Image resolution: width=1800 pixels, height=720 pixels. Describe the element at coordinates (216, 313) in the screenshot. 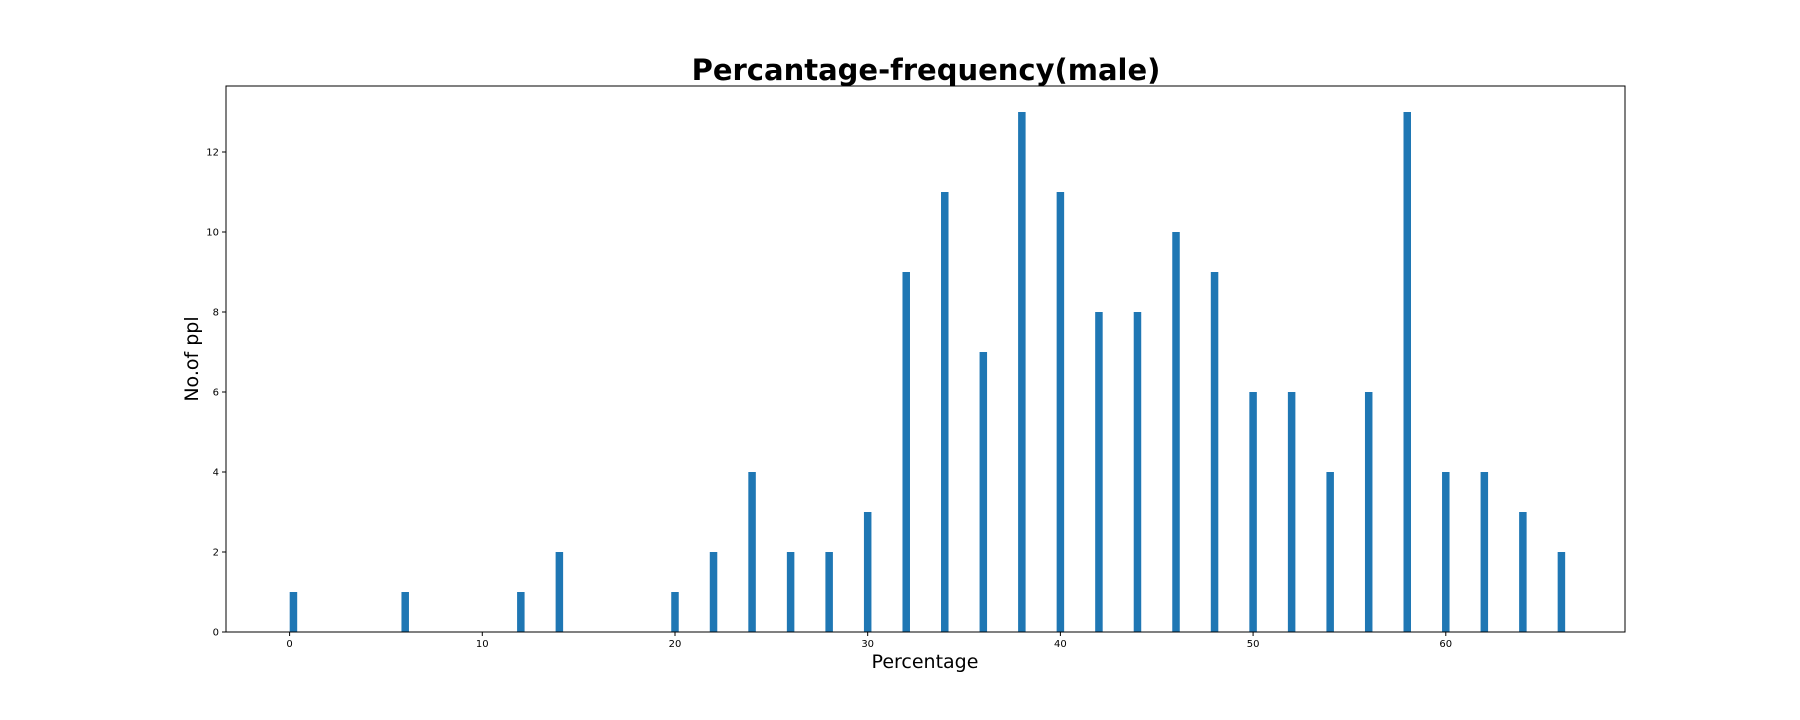

I see `y-tick-label-4: 8` at that location.